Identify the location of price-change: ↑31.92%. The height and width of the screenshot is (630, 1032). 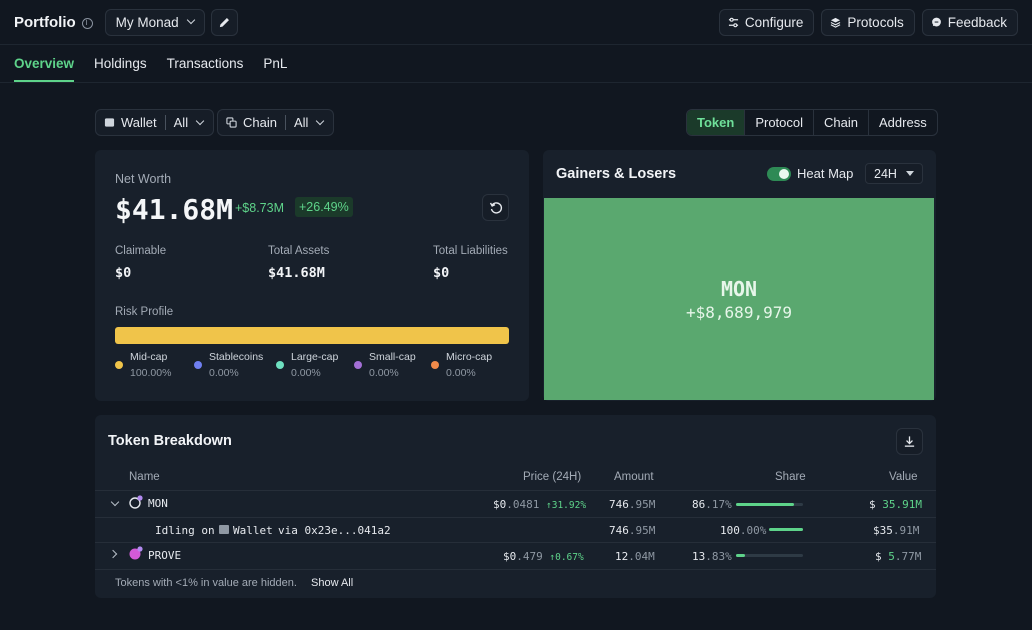
(566, 505).